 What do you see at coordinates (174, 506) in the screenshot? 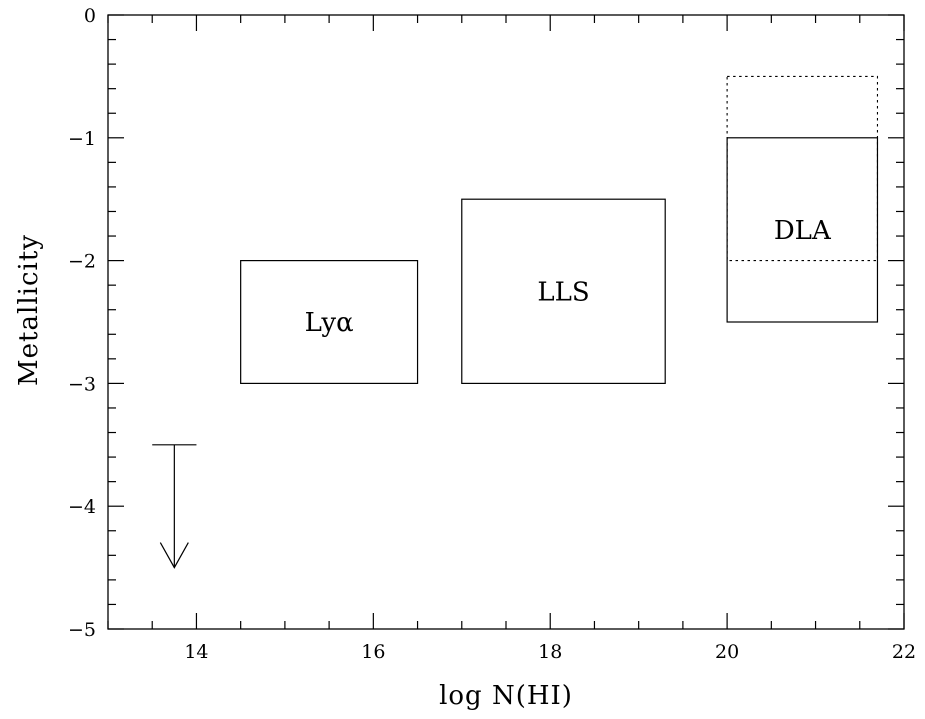
I see `upper-limit-marker` at bounding box center [174, 506].